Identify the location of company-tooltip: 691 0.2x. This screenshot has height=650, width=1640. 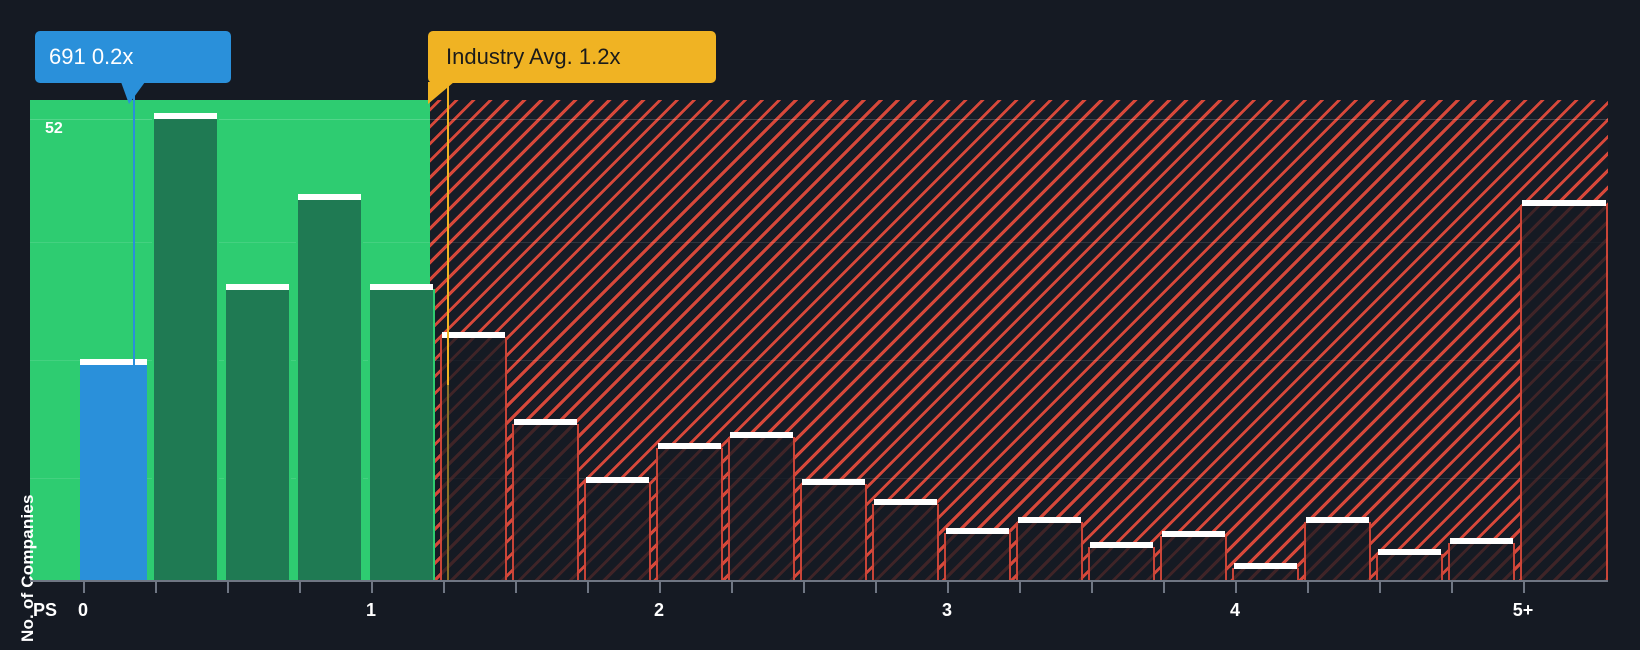
(133, 67).